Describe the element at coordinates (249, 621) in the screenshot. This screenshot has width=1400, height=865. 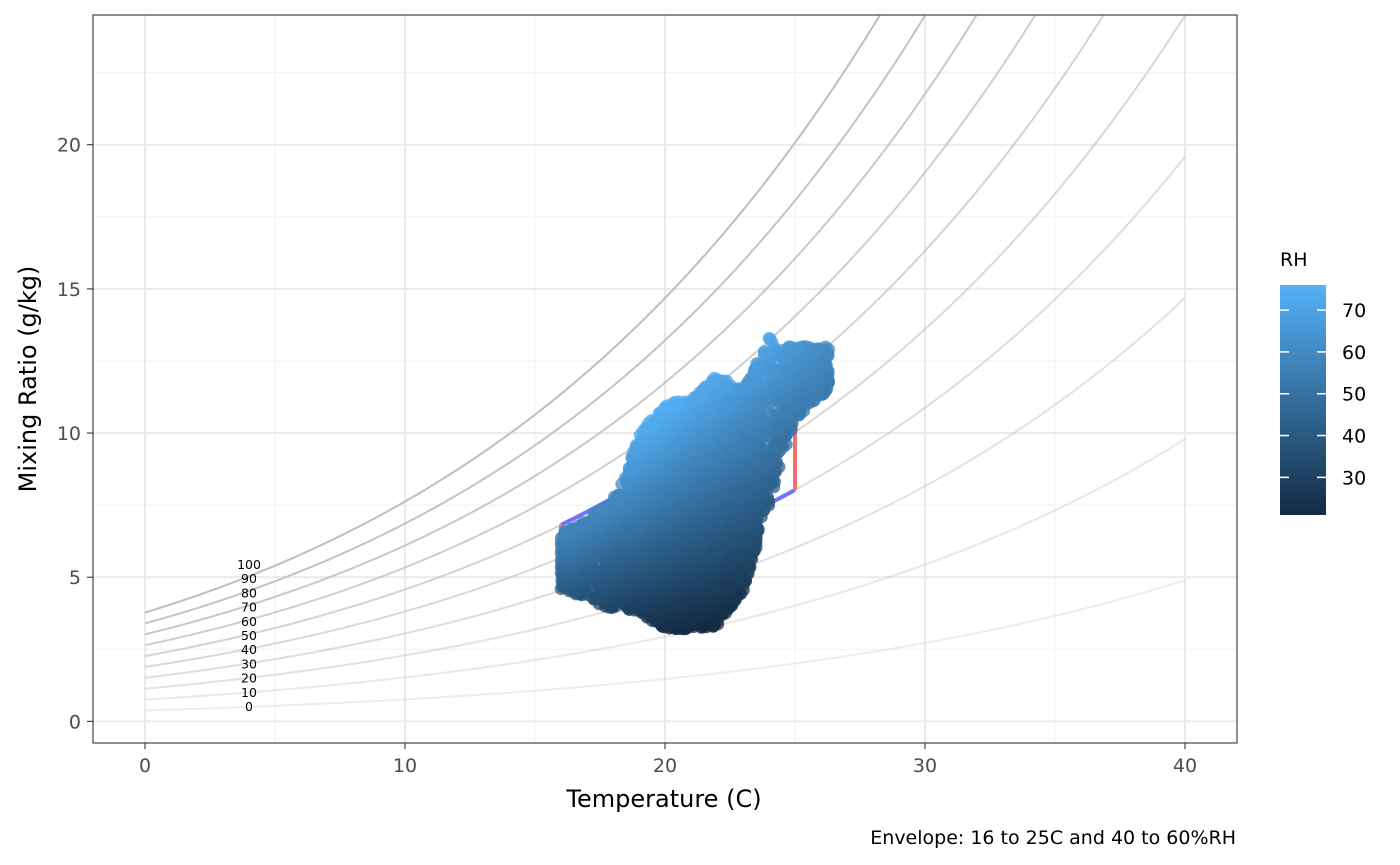
I see `rh-label-60: 60` at that location.